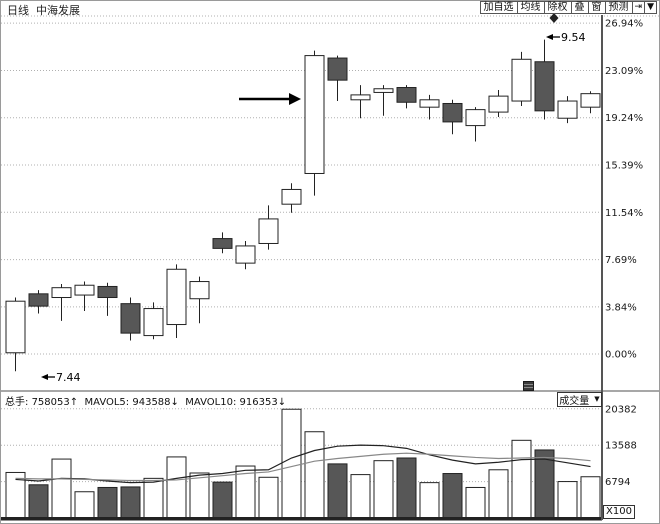  I want to click on high-price-annotation: 9.54, so click(573, 37).